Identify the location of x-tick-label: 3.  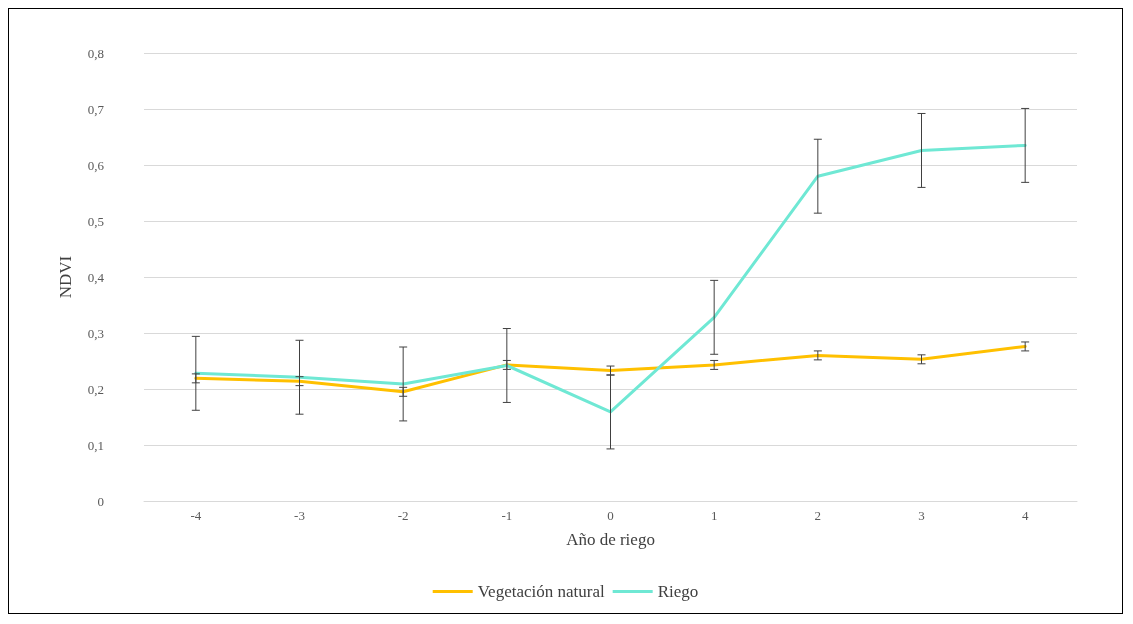
(921, 515).